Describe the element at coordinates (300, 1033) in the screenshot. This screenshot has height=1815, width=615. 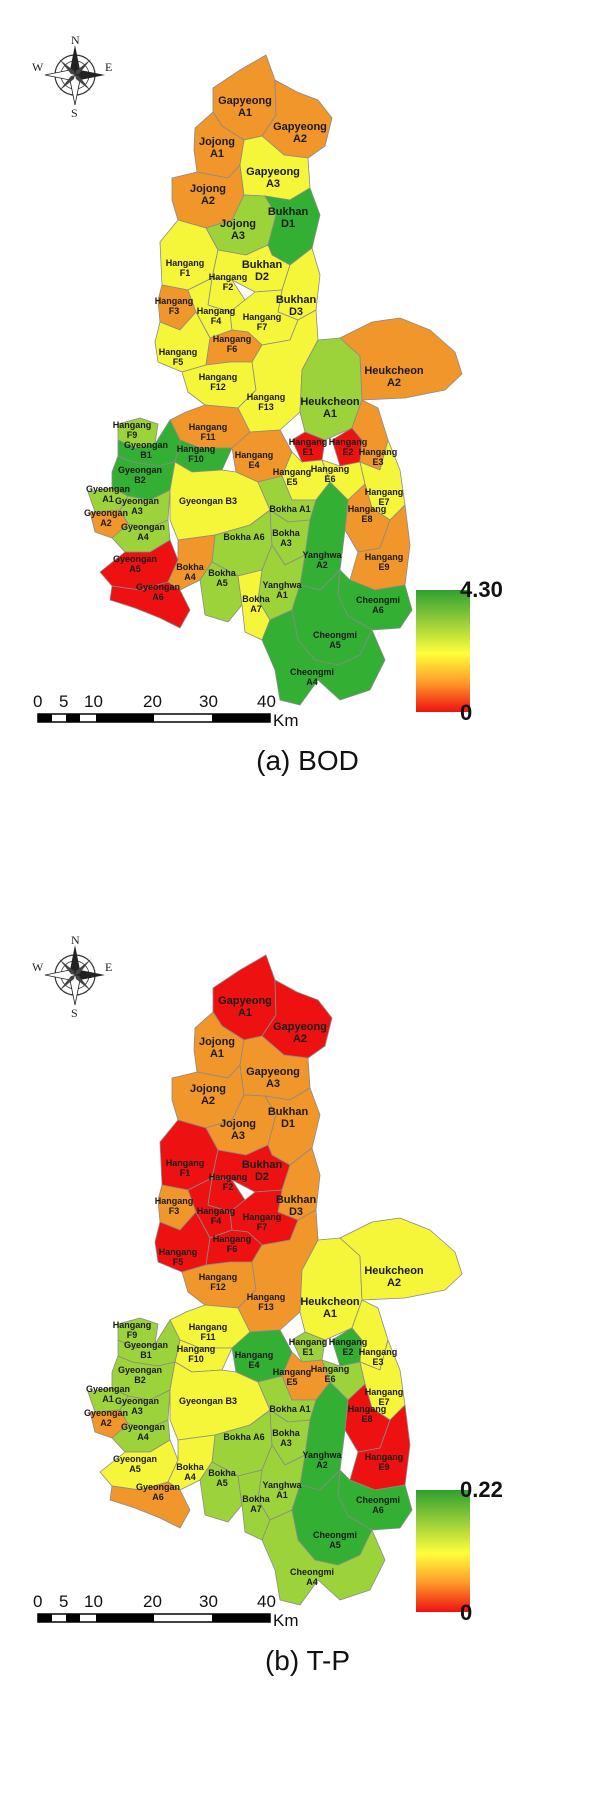
I see `label-gapyeong-a2: Gapyeong A2` at that location.